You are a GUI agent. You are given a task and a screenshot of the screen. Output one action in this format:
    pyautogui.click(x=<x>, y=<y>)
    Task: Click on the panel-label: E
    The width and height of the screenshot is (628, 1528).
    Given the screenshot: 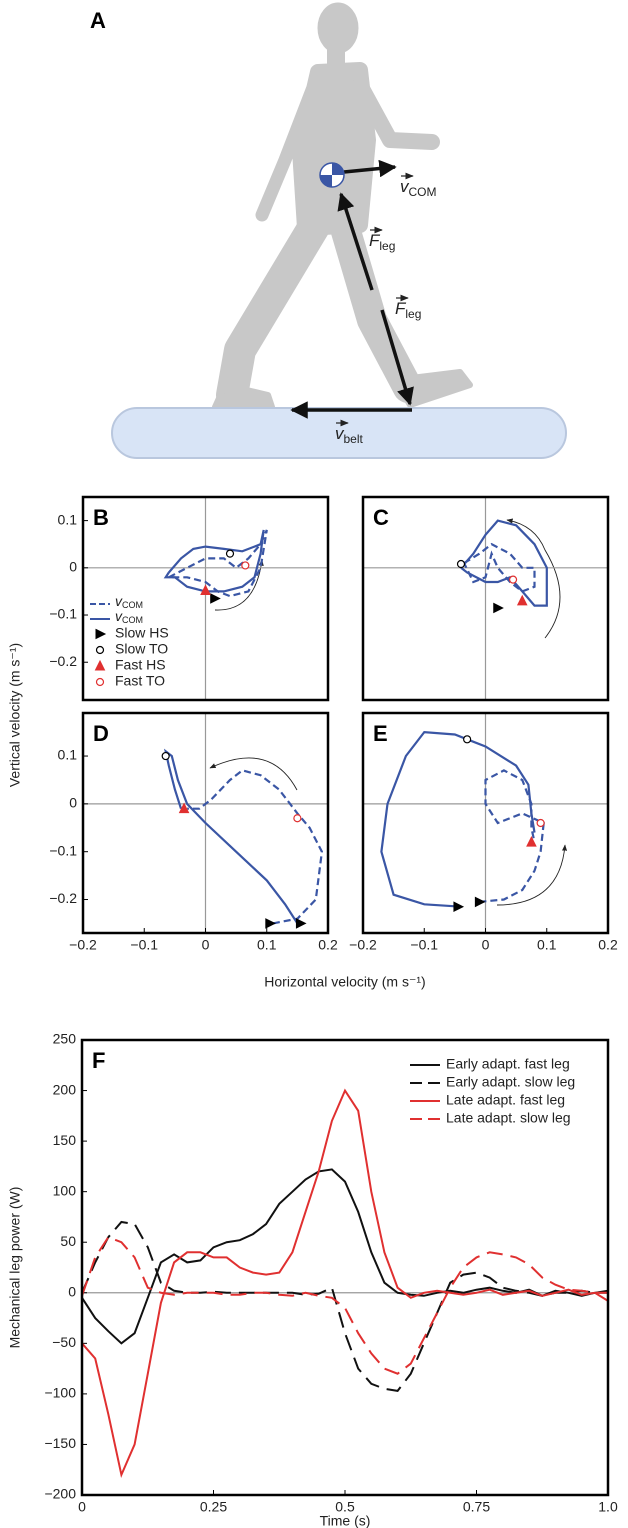 What is the action you would take?
    pyautogui.click(x=380, y=733)
    